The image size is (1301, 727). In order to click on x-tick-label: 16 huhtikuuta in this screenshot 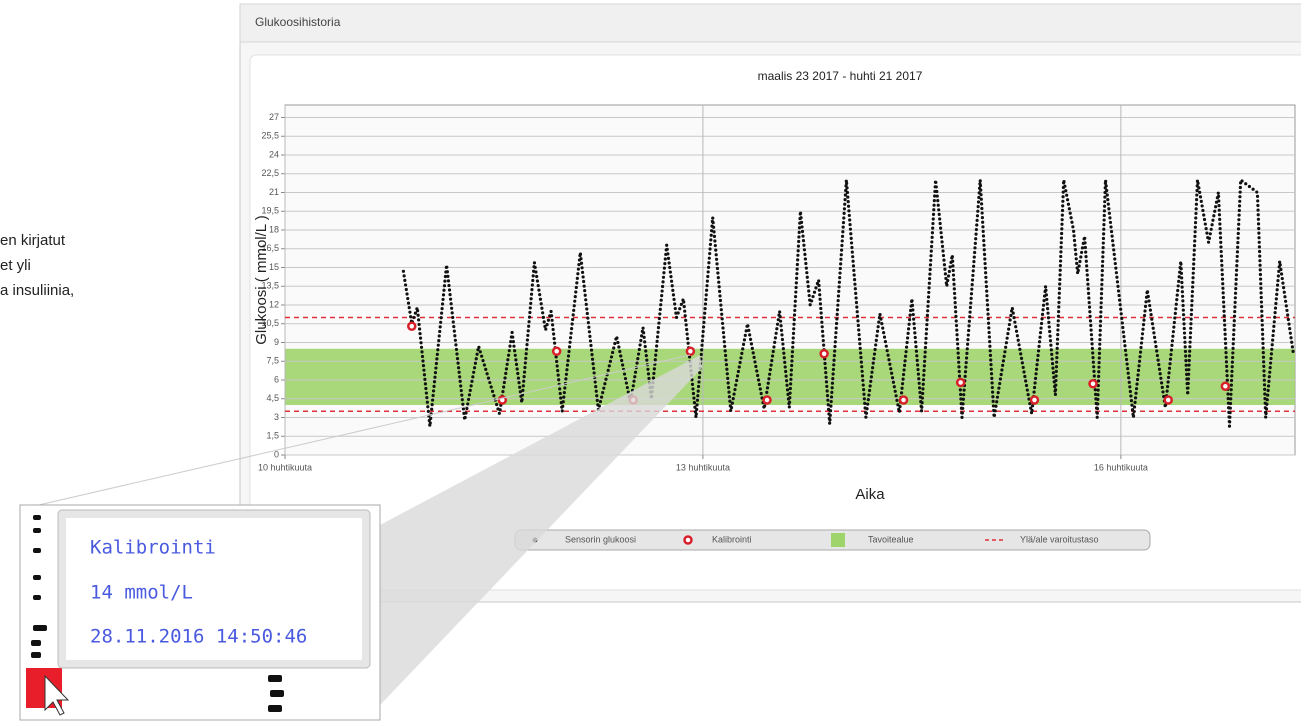, I will do `click(1121, 467)`.